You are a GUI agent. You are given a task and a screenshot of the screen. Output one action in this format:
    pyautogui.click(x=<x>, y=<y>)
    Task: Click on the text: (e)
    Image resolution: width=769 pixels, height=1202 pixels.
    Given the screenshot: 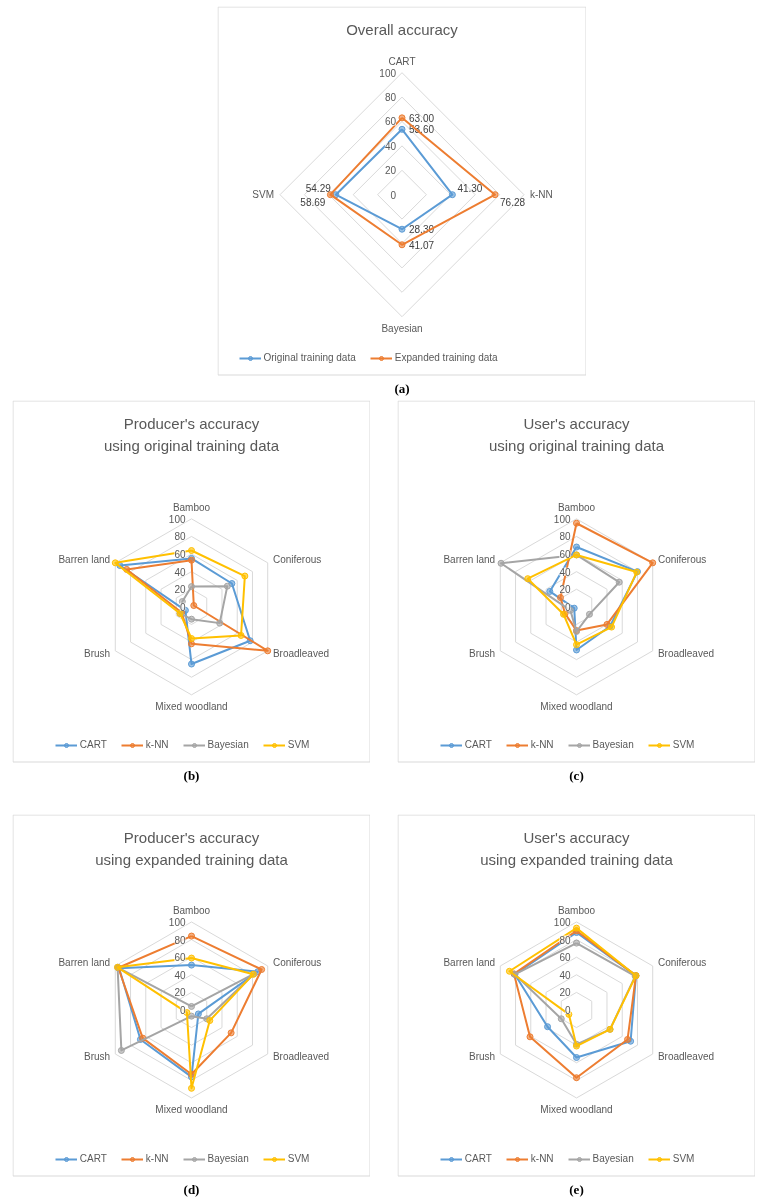 What is the action you would take?
    pyautogui.click(x=576, y=1189)
    